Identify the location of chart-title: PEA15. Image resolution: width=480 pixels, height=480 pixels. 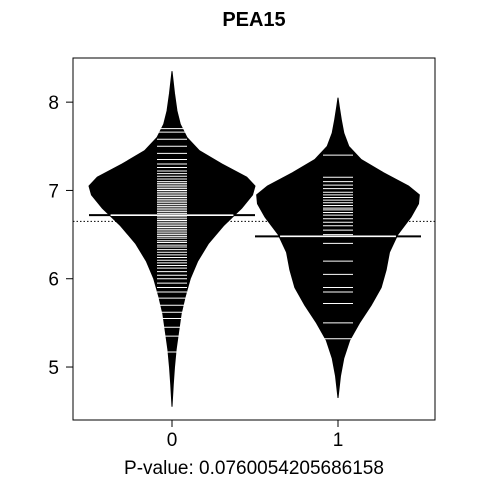
(253, 20).